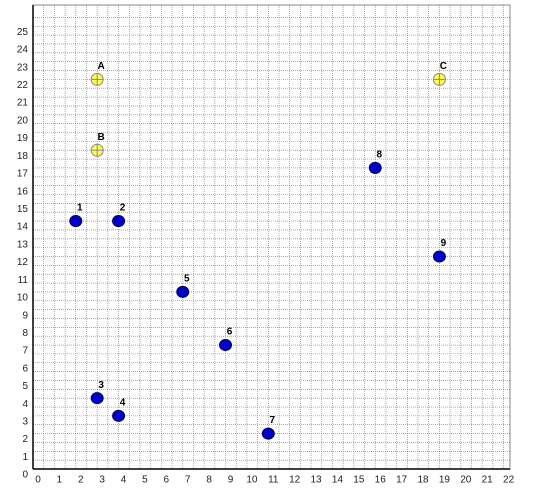 The height and width of the screenshot is (500, 540). What do you see at coordinates (101, 385) in the screenshot?
I see `point-label: 3` at bounding box center [101, 385].